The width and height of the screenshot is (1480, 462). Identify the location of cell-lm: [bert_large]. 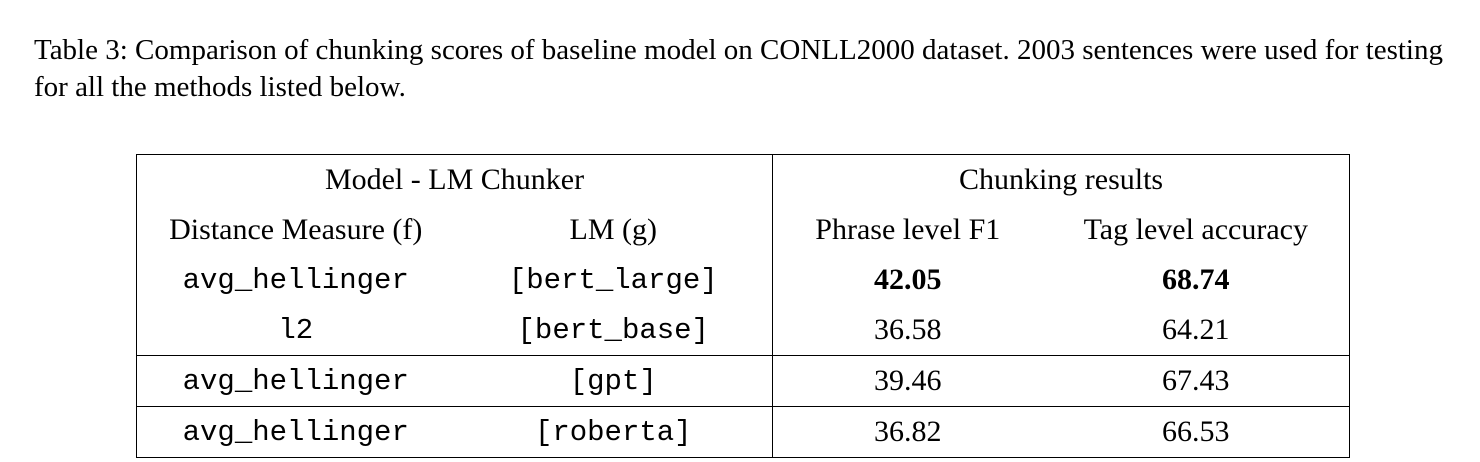
(614, 280).